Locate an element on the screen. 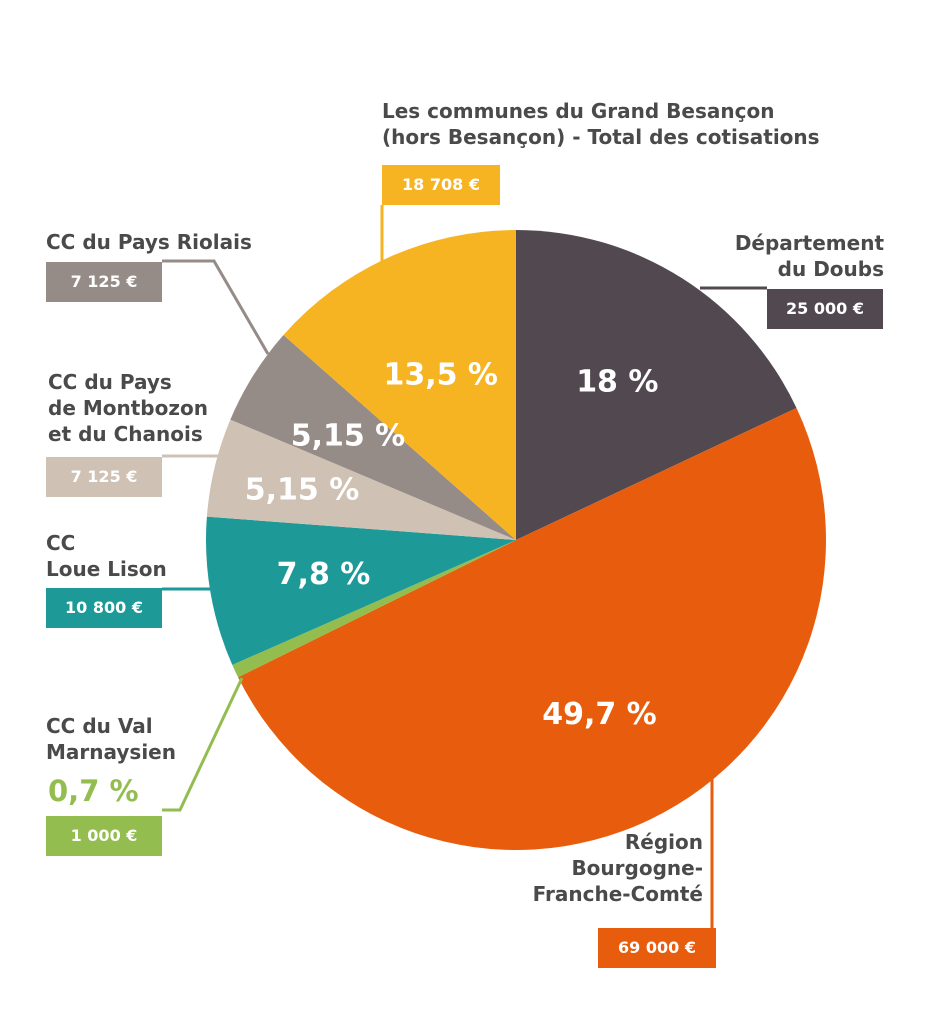 This screenshot has width=925, height=1018. slice-doubs is located at coordinates (656, 385).